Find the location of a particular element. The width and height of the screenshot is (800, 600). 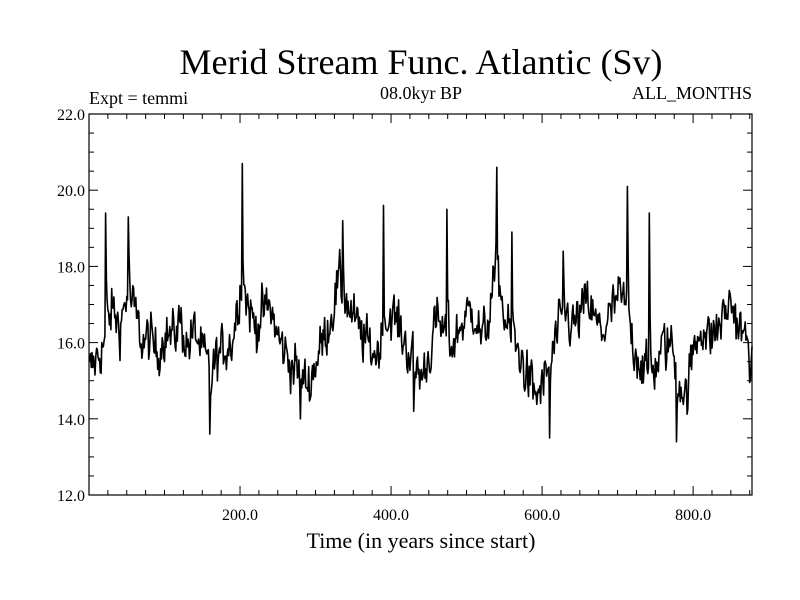

x-tick-label: 400.0 is located at coordinates (391, 515).